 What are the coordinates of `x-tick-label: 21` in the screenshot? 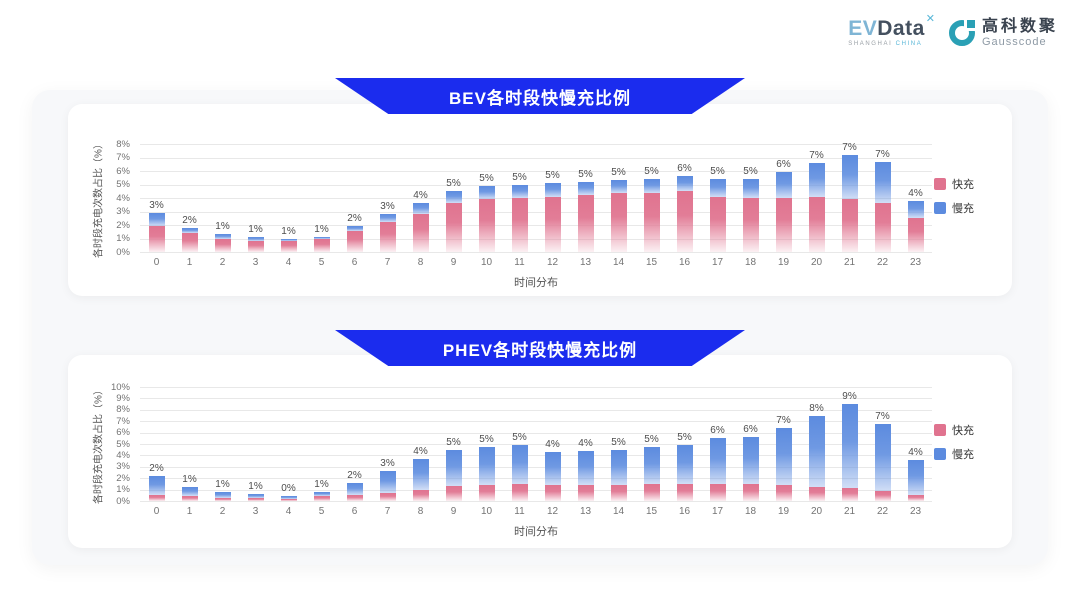 It's located at (849, 511).